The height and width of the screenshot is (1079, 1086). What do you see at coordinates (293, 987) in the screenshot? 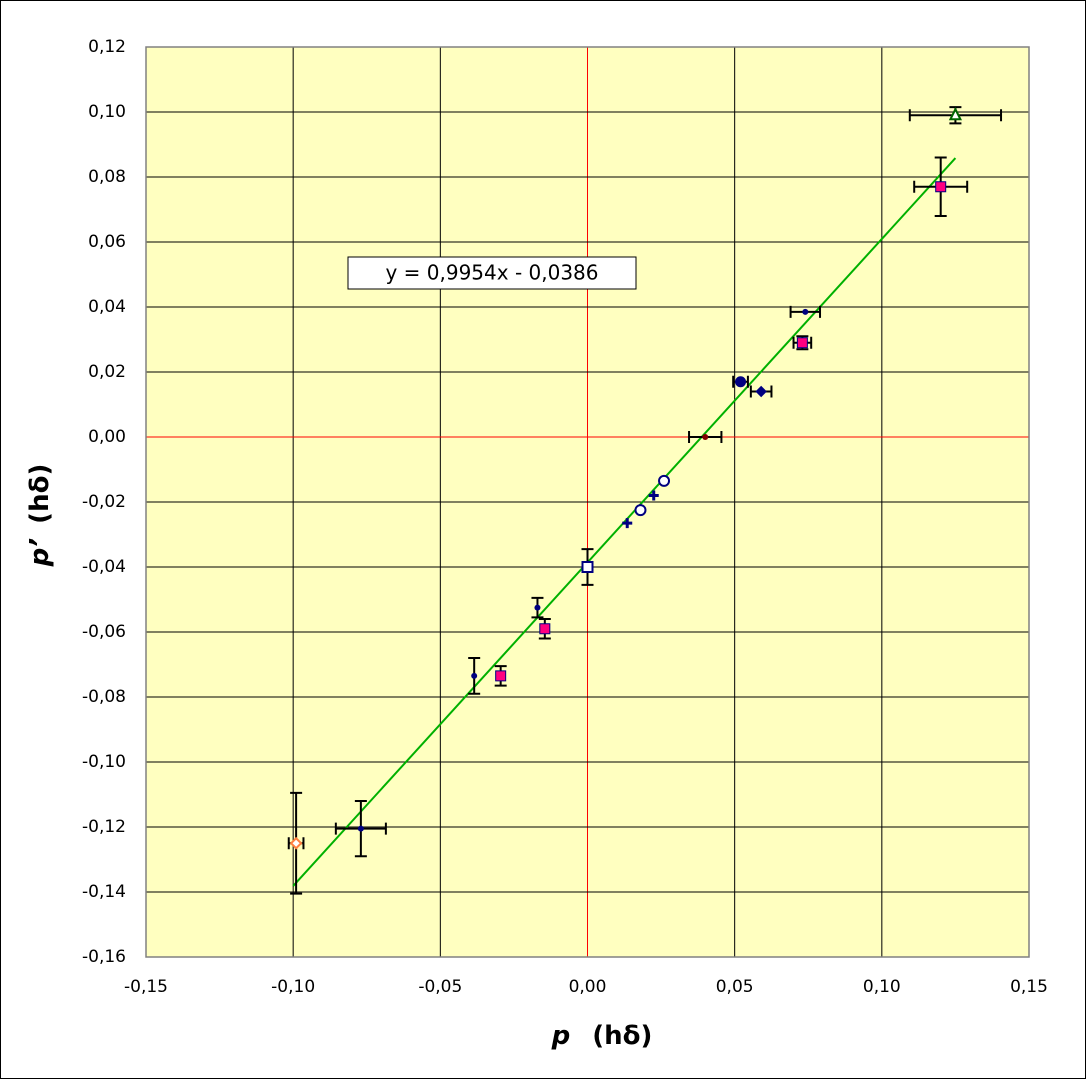
I see `x-tick-label: -0,10` at bounding box center [293, 987].